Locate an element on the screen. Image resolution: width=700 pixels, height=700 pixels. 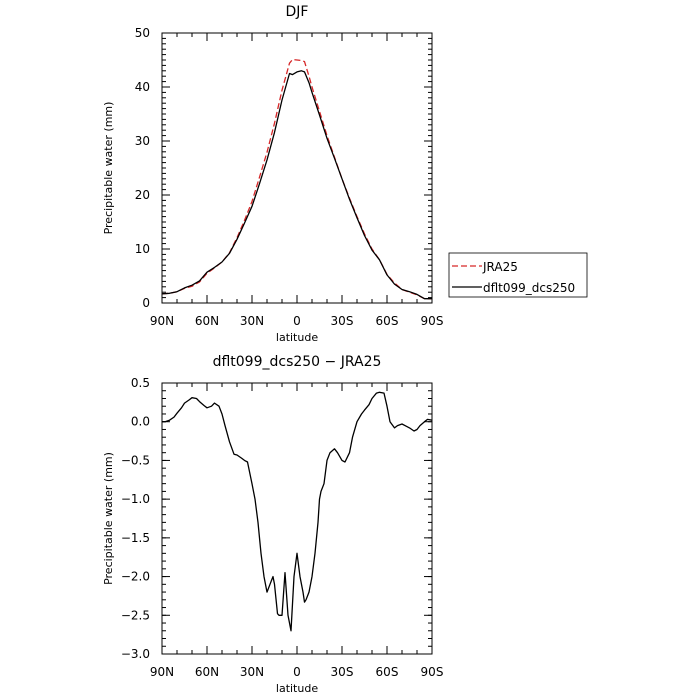
y-tick-label: 0.5 is located at coordinates (140, 383).